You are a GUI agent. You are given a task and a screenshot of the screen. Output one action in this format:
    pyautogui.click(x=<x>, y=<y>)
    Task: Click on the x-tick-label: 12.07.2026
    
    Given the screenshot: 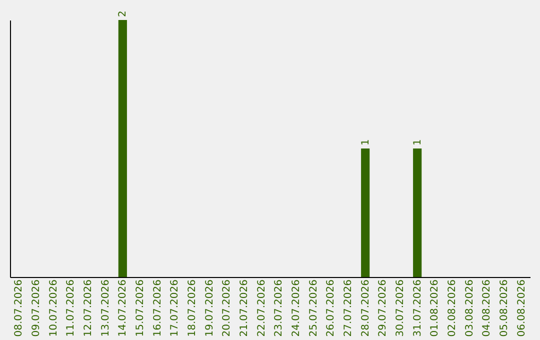 What is the action you would take?
    pyautogui.click(x=88, y=308)
    